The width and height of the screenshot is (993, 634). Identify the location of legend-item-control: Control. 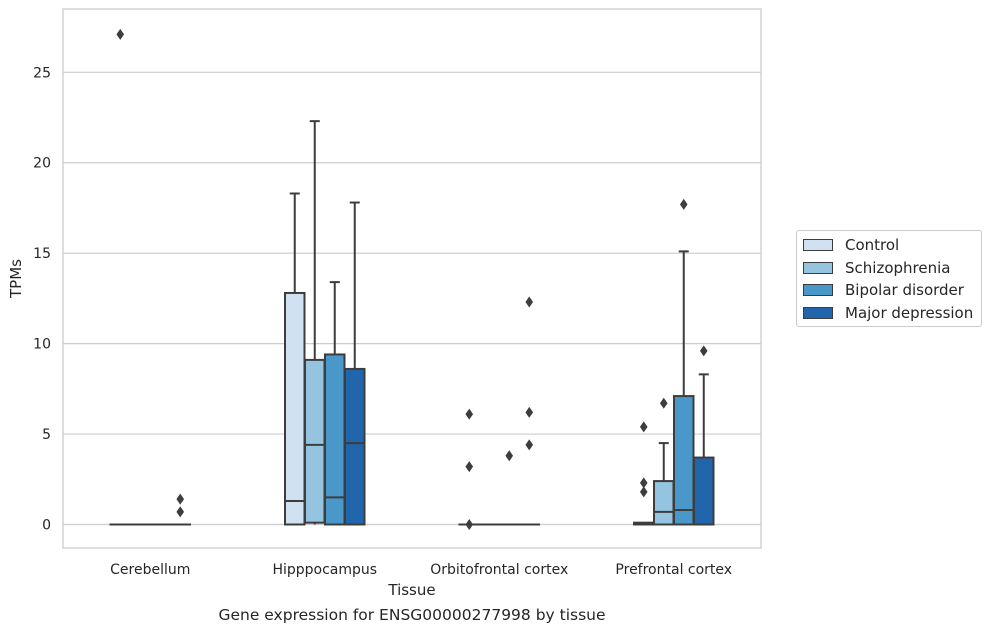
(889, 245).